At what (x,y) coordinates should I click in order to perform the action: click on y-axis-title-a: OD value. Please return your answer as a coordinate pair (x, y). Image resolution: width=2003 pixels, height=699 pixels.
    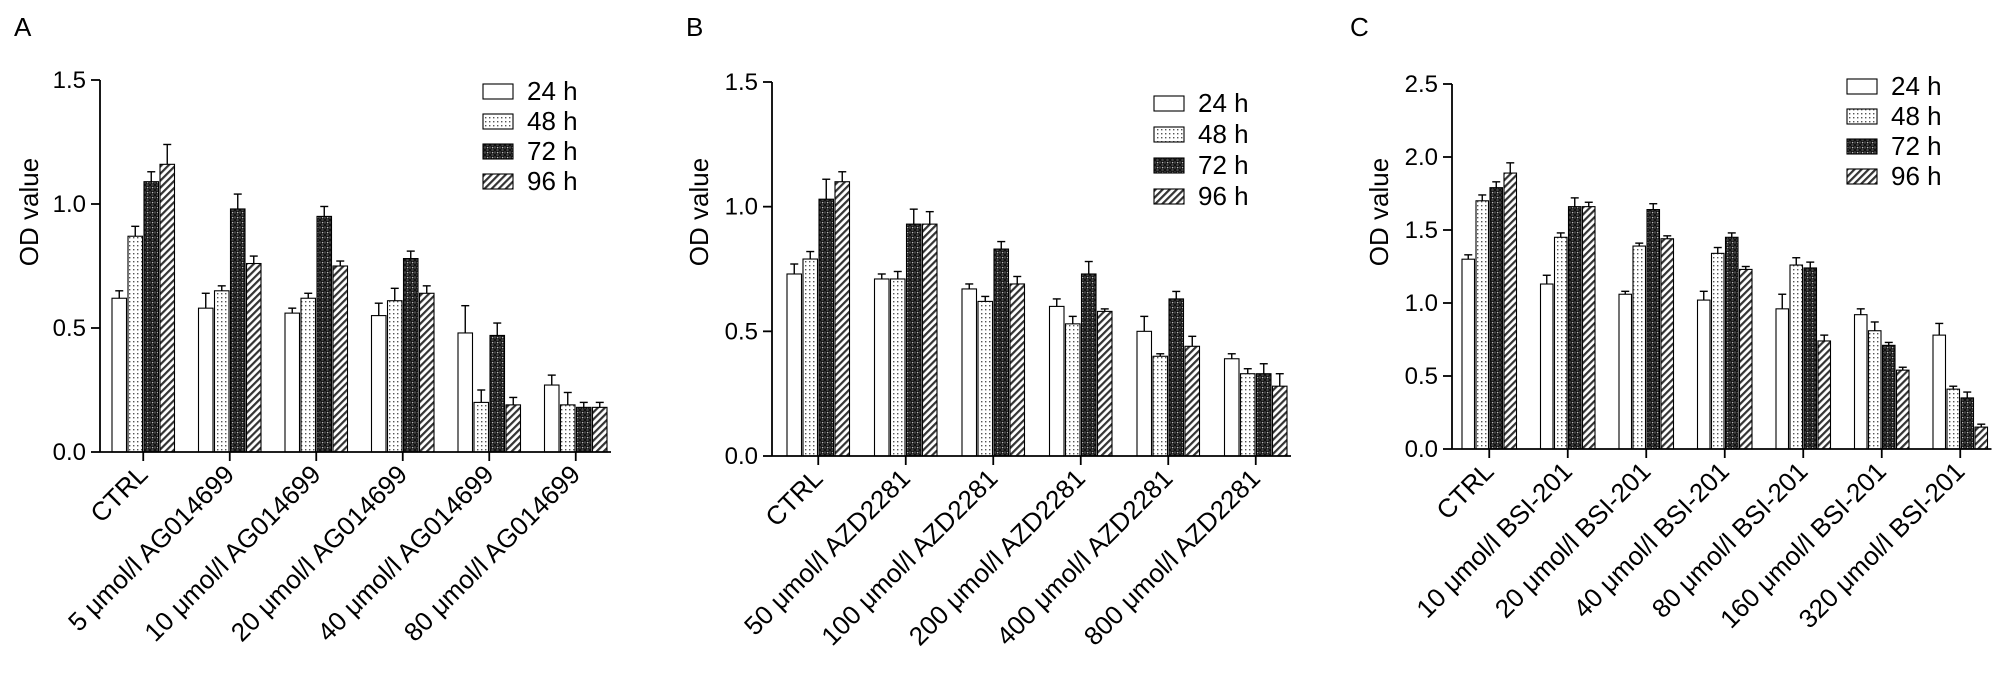
    Looking at the image, I should click on (29, 212).